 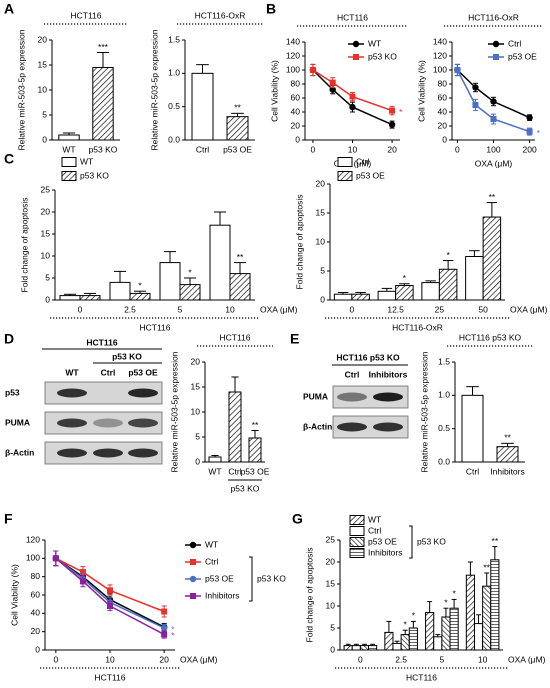 I want to click on chart-title: HCT116-OxR, so click(x=493, y=17).